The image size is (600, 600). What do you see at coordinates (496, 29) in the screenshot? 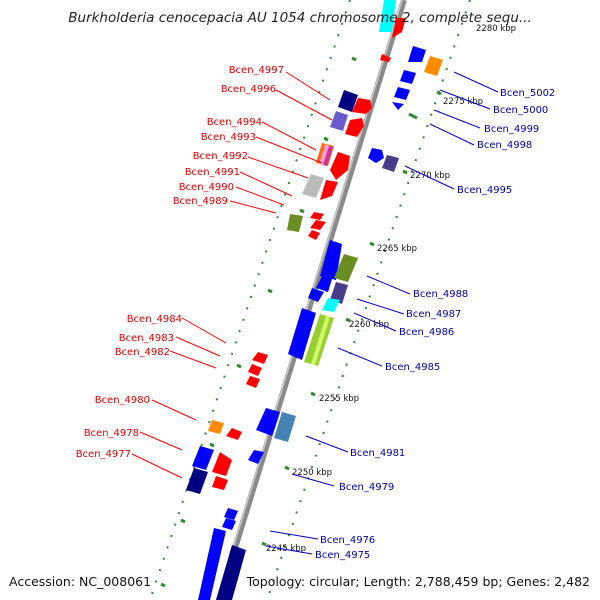
I see `scale-label: 2280 kbp` at bounding box center [496, 29].